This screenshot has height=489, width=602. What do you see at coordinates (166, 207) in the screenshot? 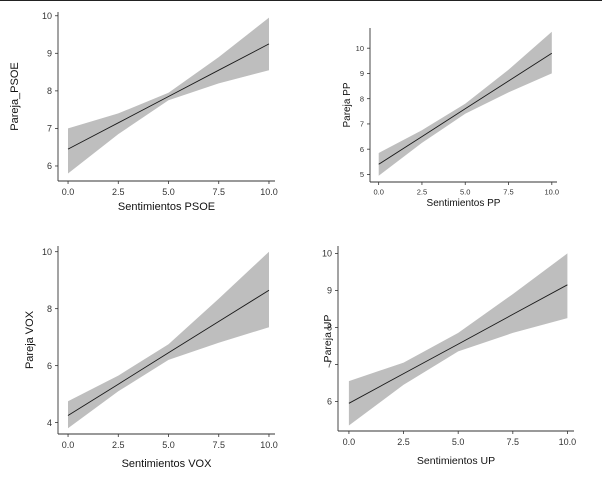
I see `x-axis-title: Sentimientos PSOE` at bounding box center [166, 207].